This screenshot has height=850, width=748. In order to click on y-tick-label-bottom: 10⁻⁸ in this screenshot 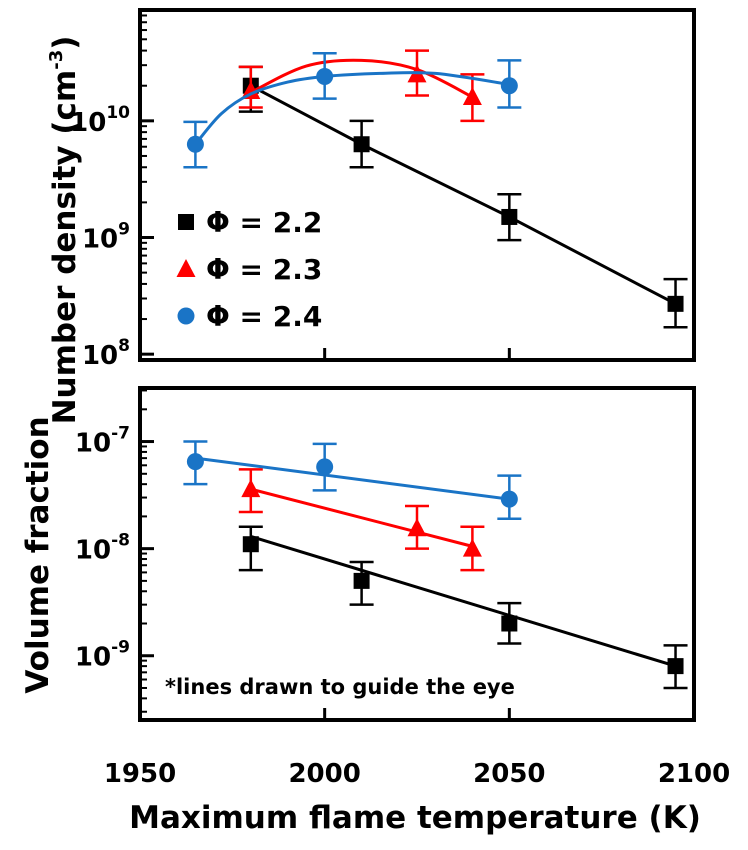, I will do `click(102, 548)`.